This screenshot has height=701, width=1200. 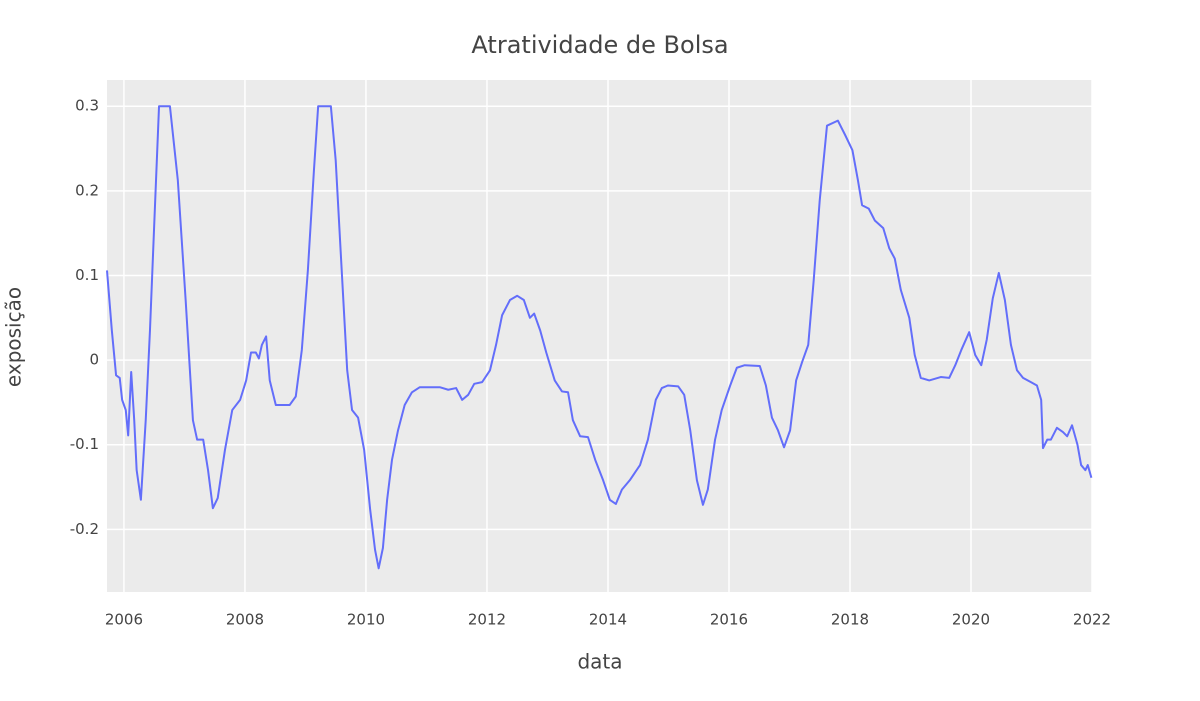 I want to click on x-tick-label: 2022, so click(x=1092, y=620).